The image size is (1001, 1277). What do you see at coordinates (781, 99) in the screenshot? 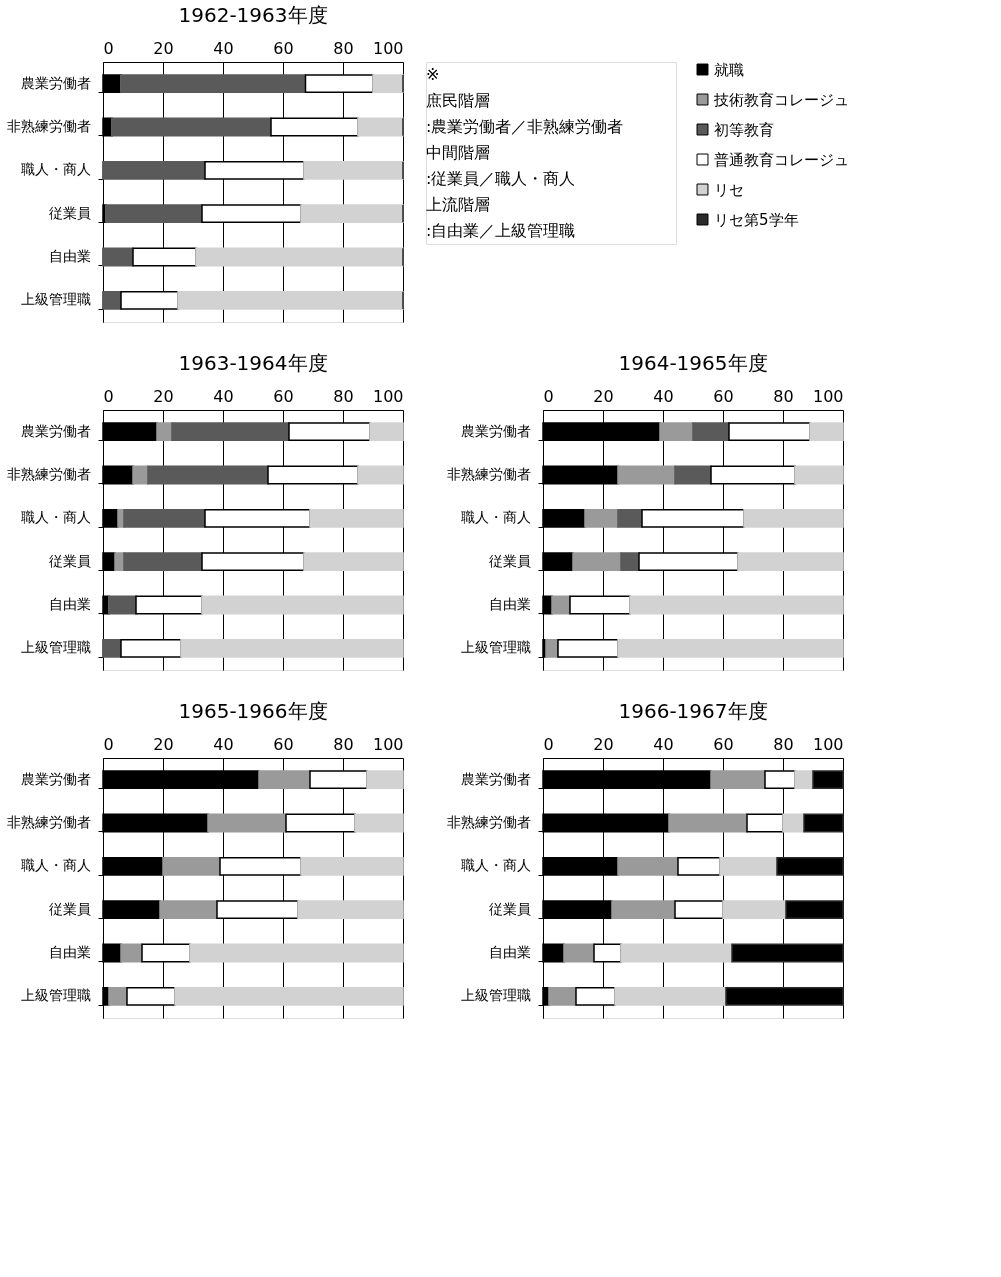
I see `legend-label: 技術教育コレージュ` at bounding box center [781, 99].